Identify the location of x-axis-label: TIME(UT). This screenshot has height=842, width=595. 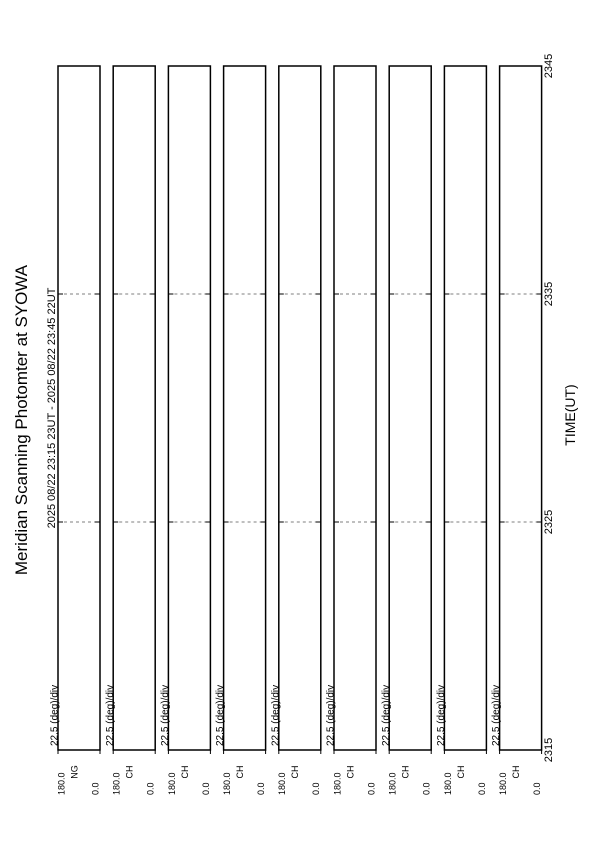
(570, 414).